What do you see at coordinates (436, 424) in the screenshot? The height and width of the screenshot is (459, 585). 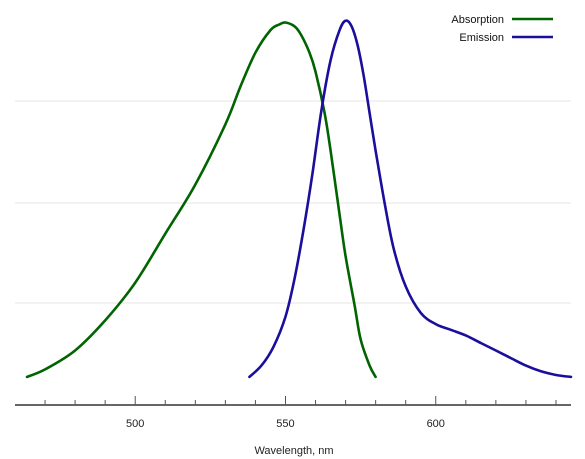 I see `x-tick-label-600: 600` at bounding box center [436, 424].